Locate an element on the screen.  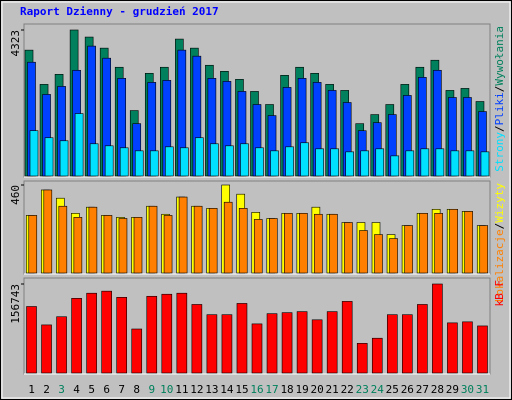
x-tick-label: 28 is located at coordinates (437, 389).